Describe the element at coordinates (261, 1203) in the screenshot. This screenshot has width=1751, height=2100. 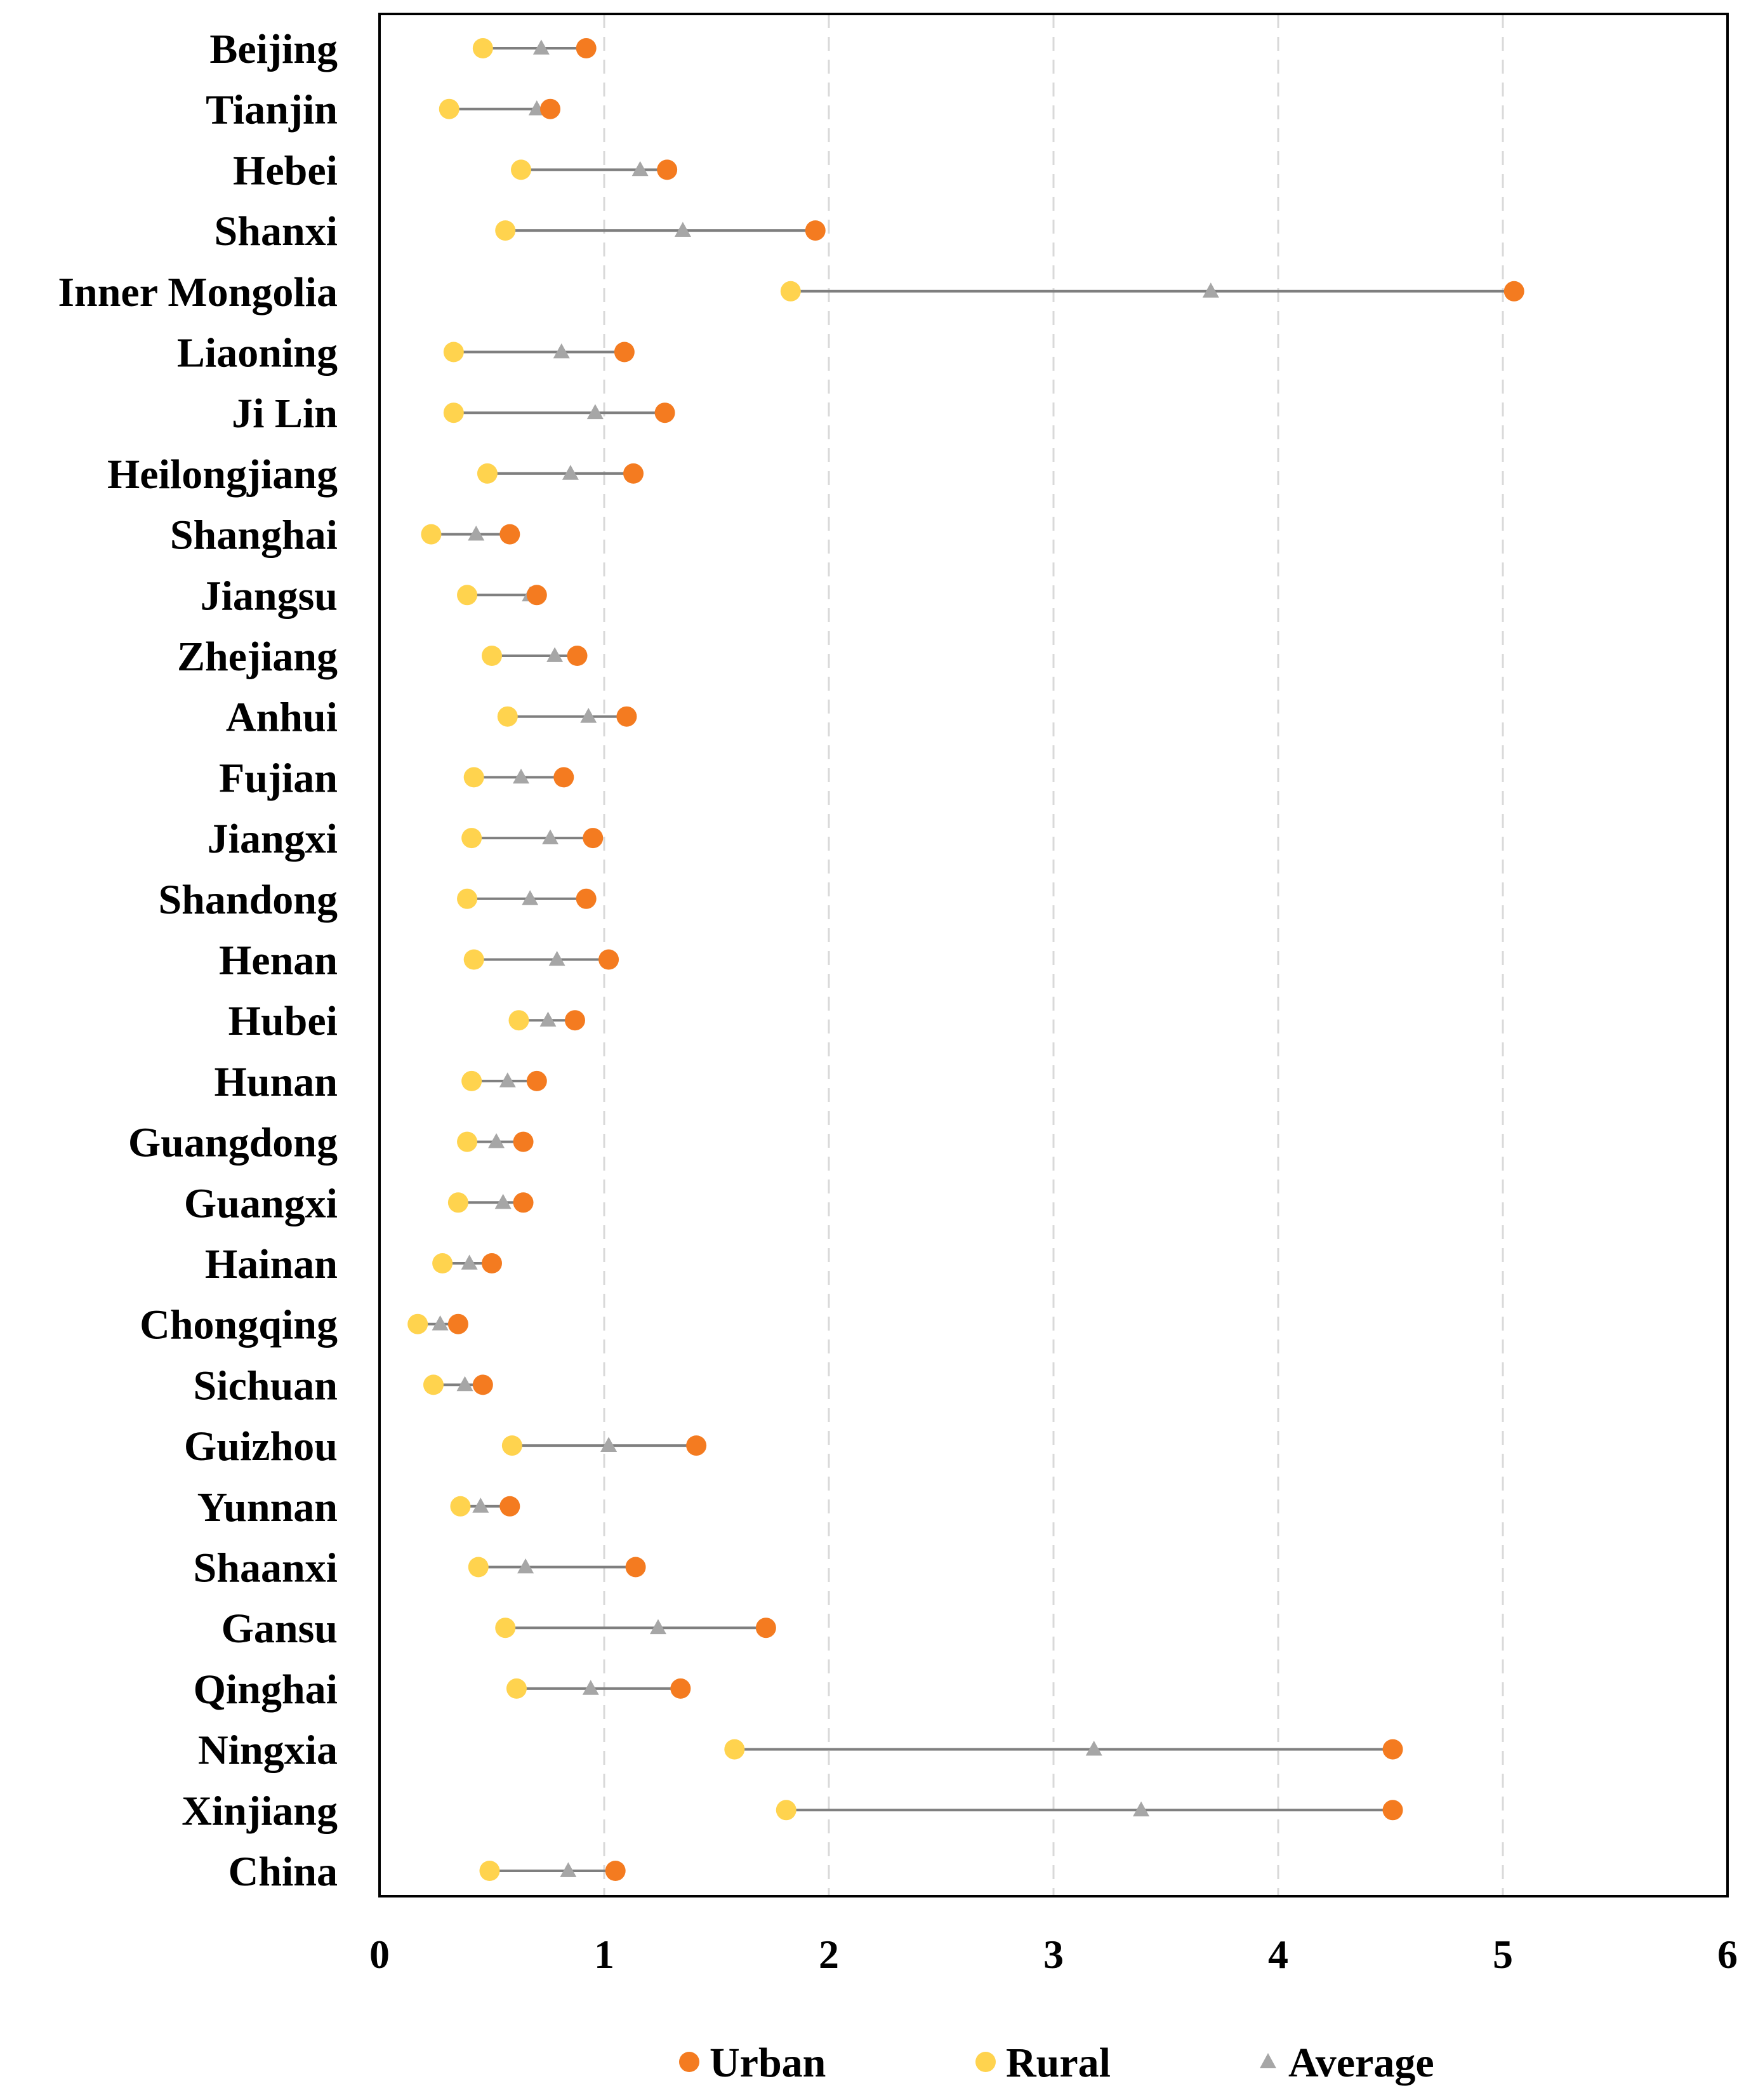
I see `category-label: Guangxi` at that location.